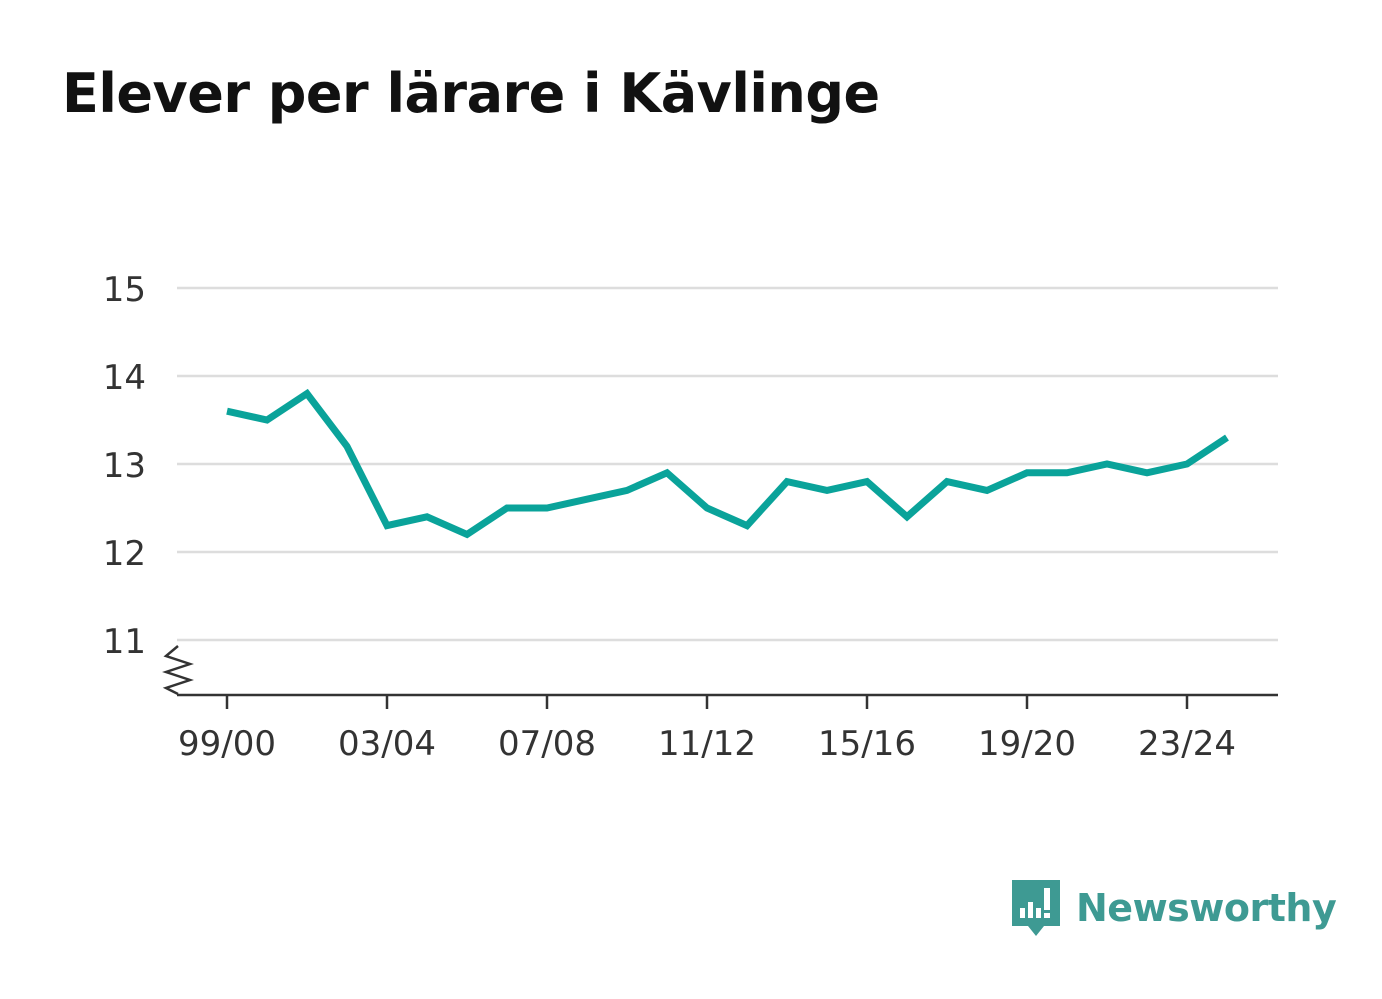 The width and height of the screenshot is (1382, 999). Describe the element at coordinates (1036, 908) in the screenshot. I see `newsworthy-logo-icon` at that location.